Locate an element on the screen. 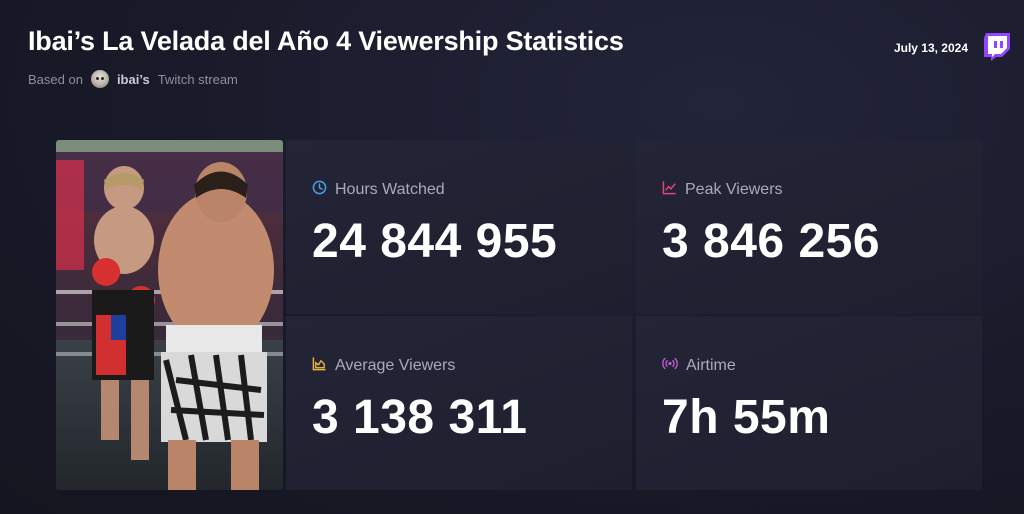 Image resolution: width=1024 pixels, height=514 pixels. hours-watched-card: Hours Watched 24 844 955 is located at coordinates (459, 227).